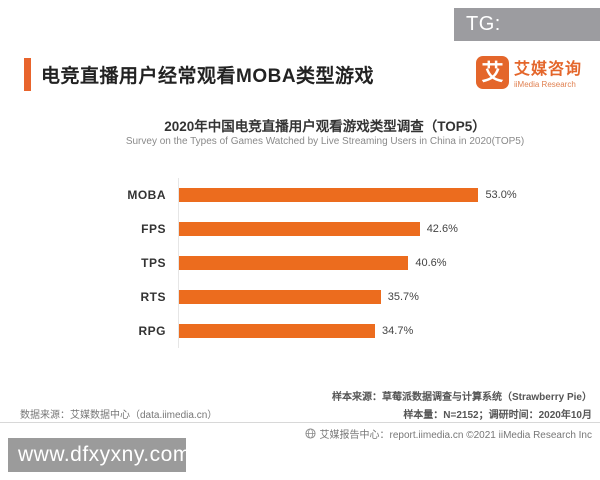  I want to click on category-label: FPS, so click(153, 229).